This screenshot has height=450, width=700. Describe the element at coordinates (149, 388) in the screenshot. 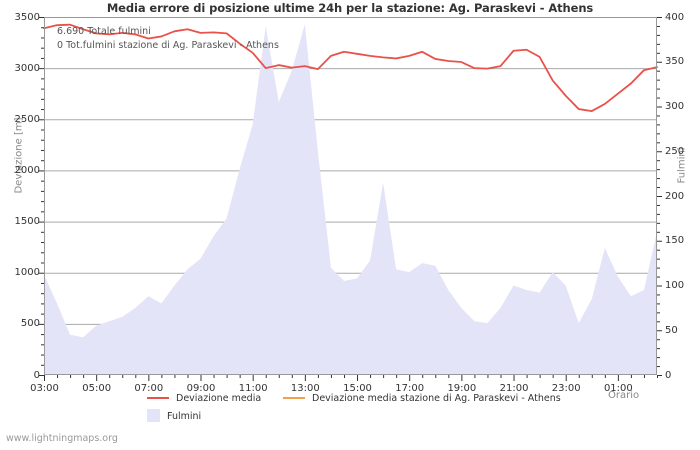

I see `x-axis-tick-0700: 07:00` at that location.